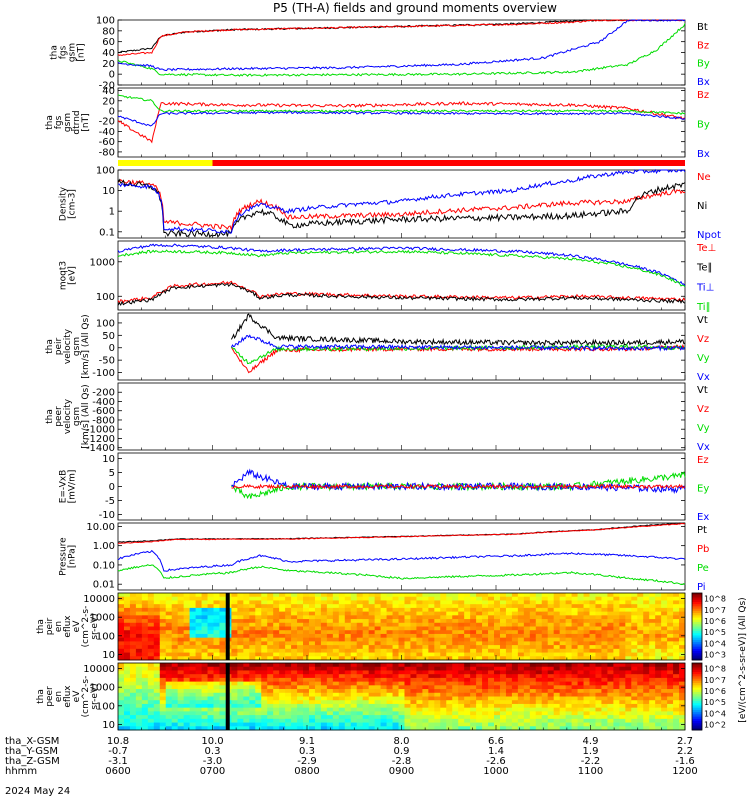  What do you see at coordinates (103, 411) in the screenshot?
I see `y-tick-label: -600` at bounding box center [103, 411].